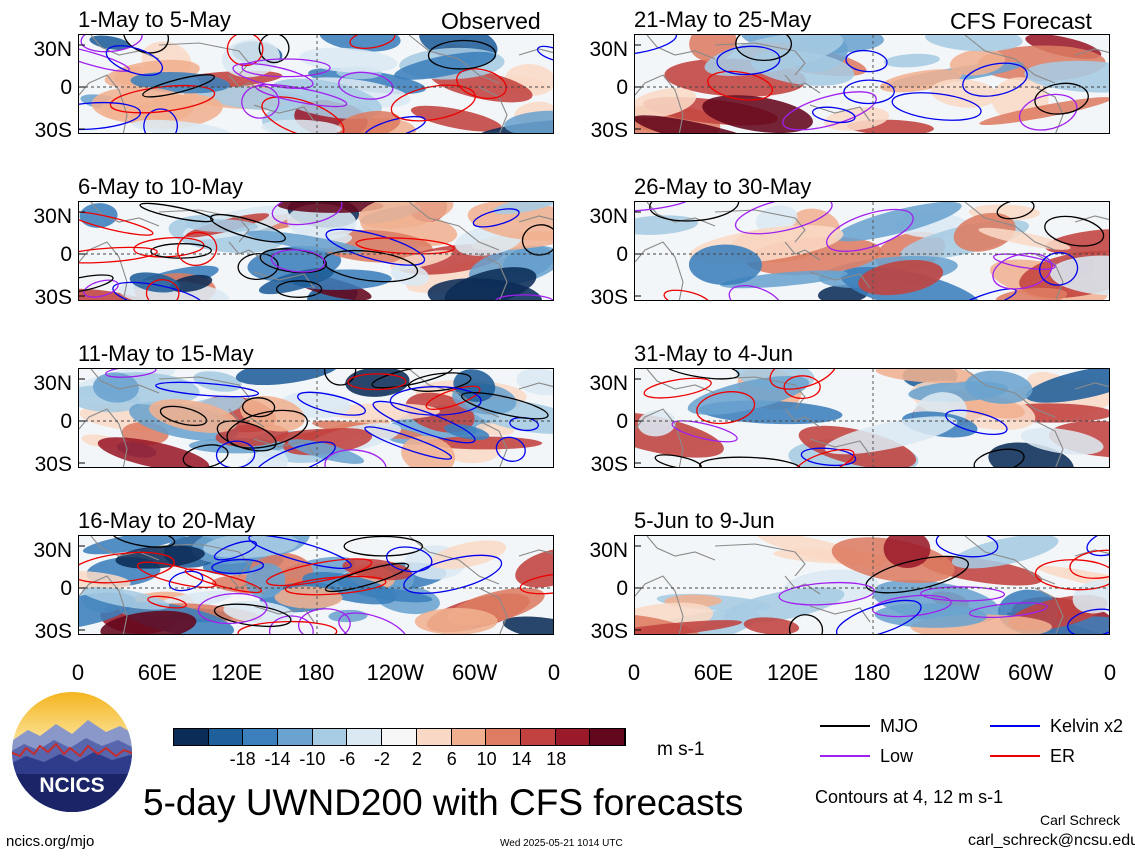 This screenshot has height=856, width=1135. Describe the element at coordinates (554, 672) in the screenshot. I see `x-tick-label: 0` at that location.